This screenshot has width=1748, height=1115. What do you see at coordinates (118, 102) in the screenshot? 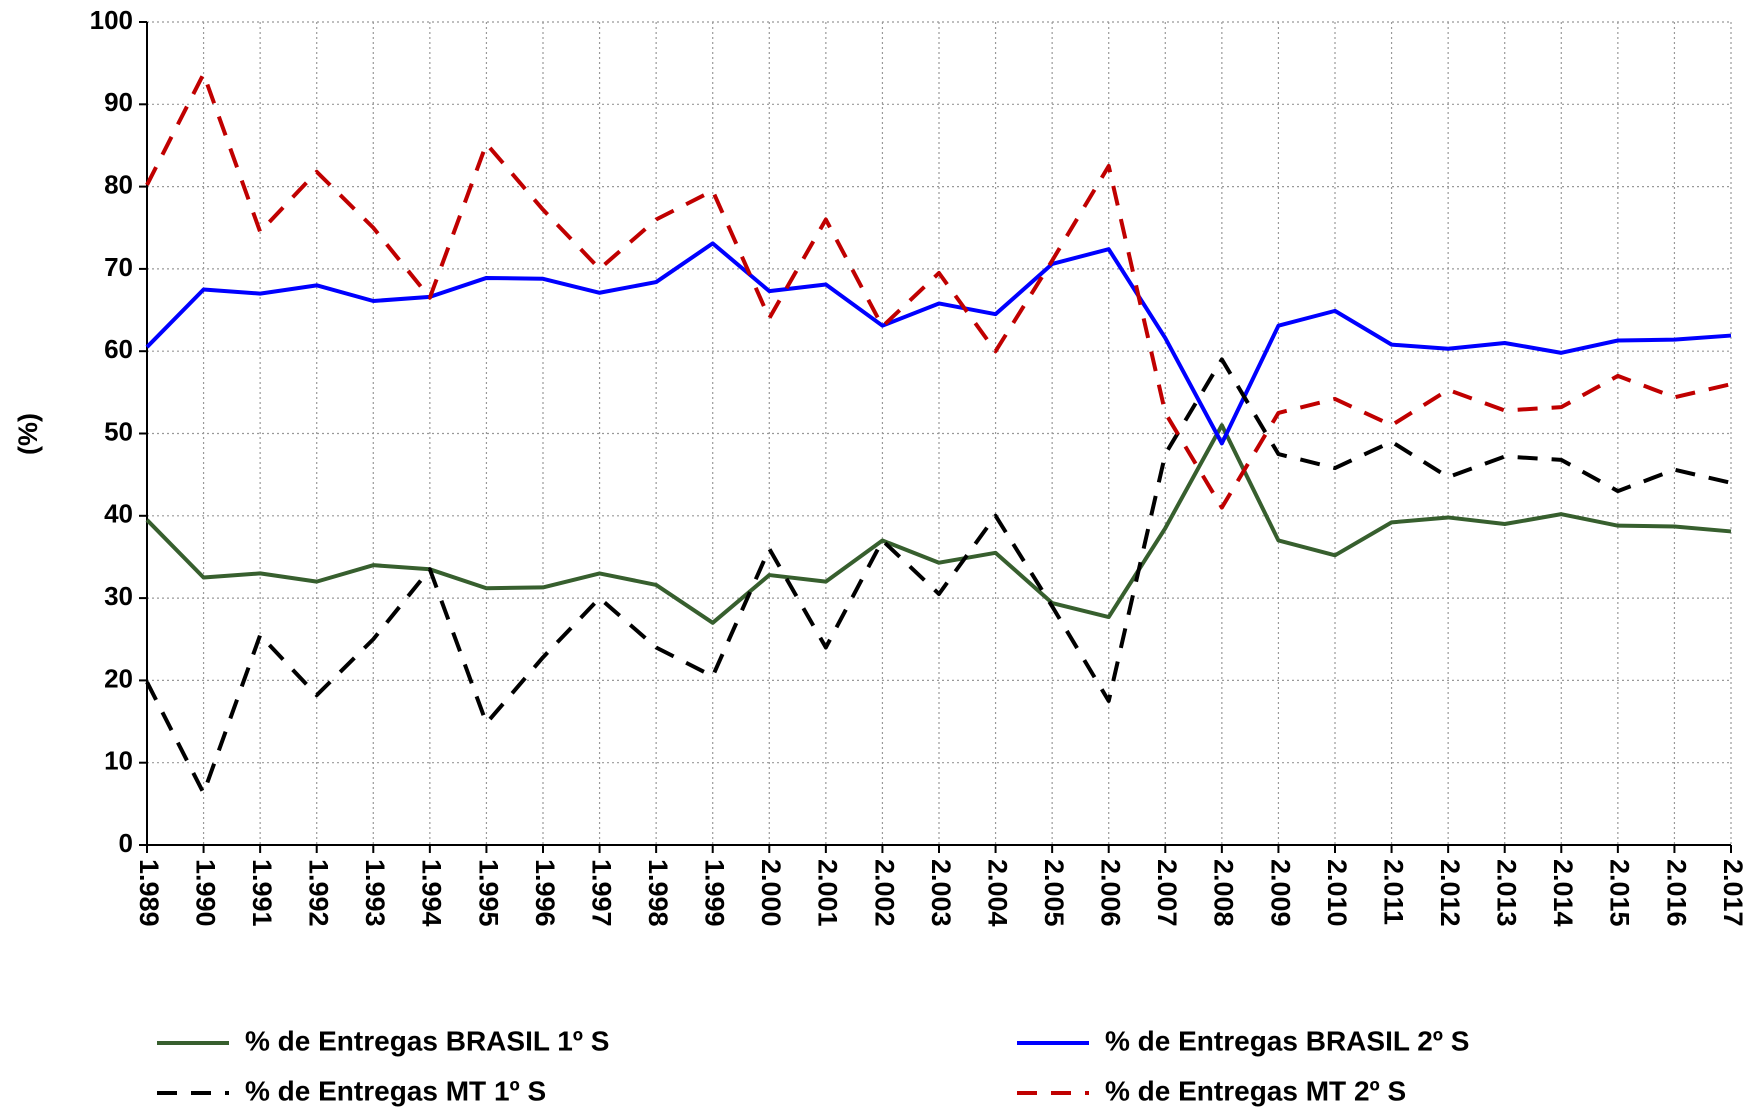
I see `y-tick-label: 90` at bounding box center [118, 102].